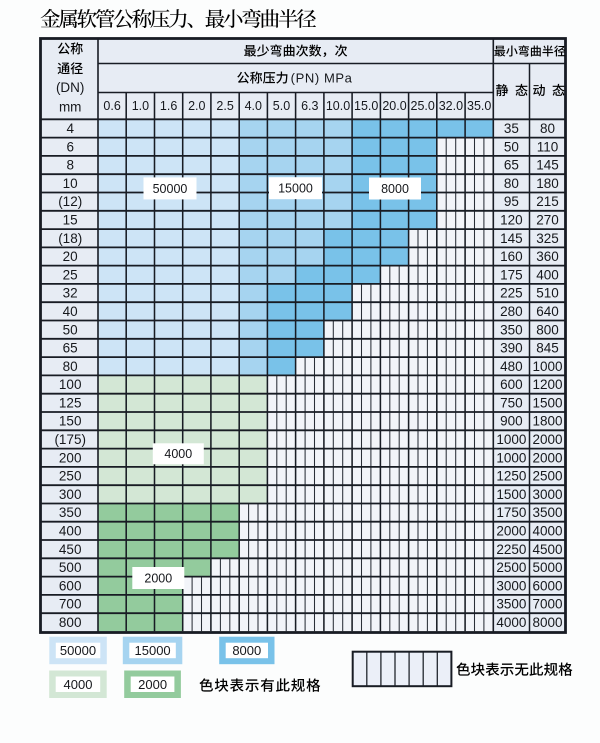  I want to click on svg-text: 95, so click(511, 201).